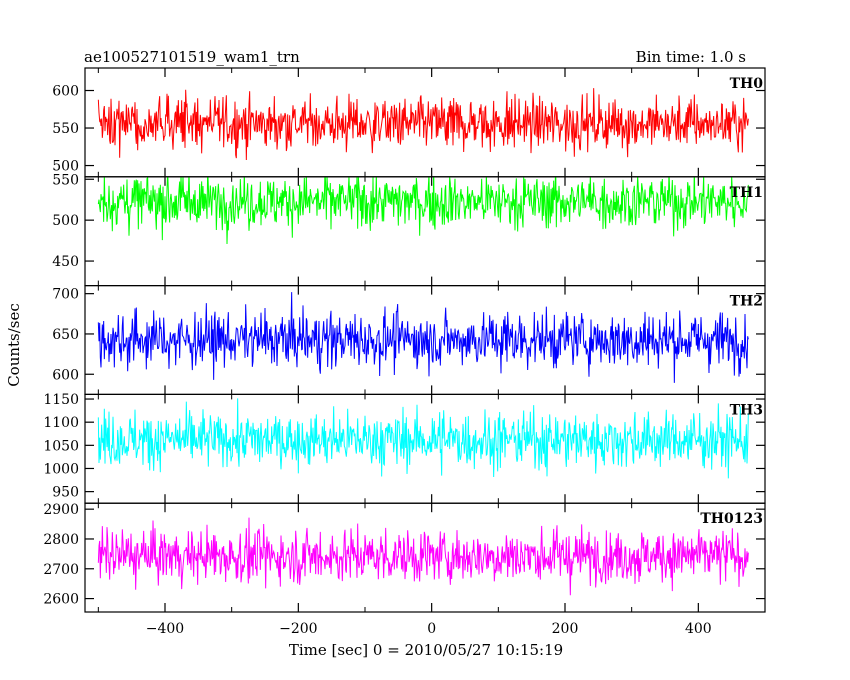 The image size is (850, 680). Describe the element at coordinates (747, 84) in the screenshot. I see `panel-label-th0: TH0` at that location.